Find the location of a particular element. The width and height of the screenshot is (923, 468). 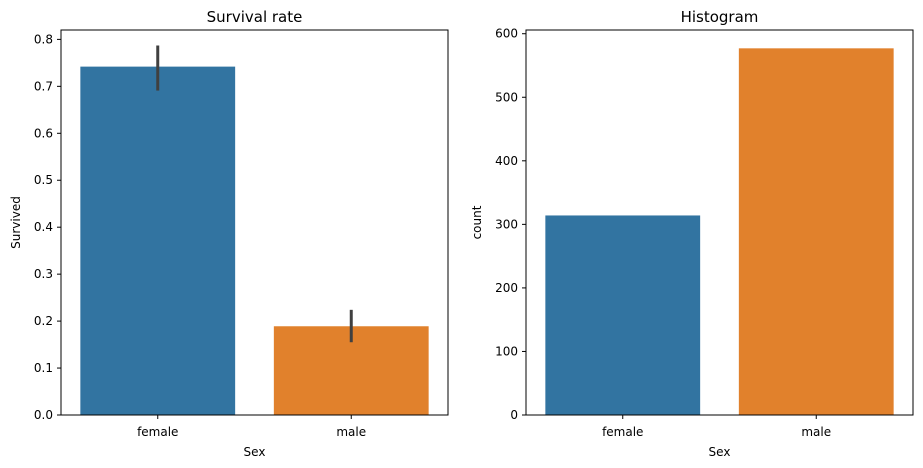

y-tick-label: 600 is located at coordinates (506, 34).